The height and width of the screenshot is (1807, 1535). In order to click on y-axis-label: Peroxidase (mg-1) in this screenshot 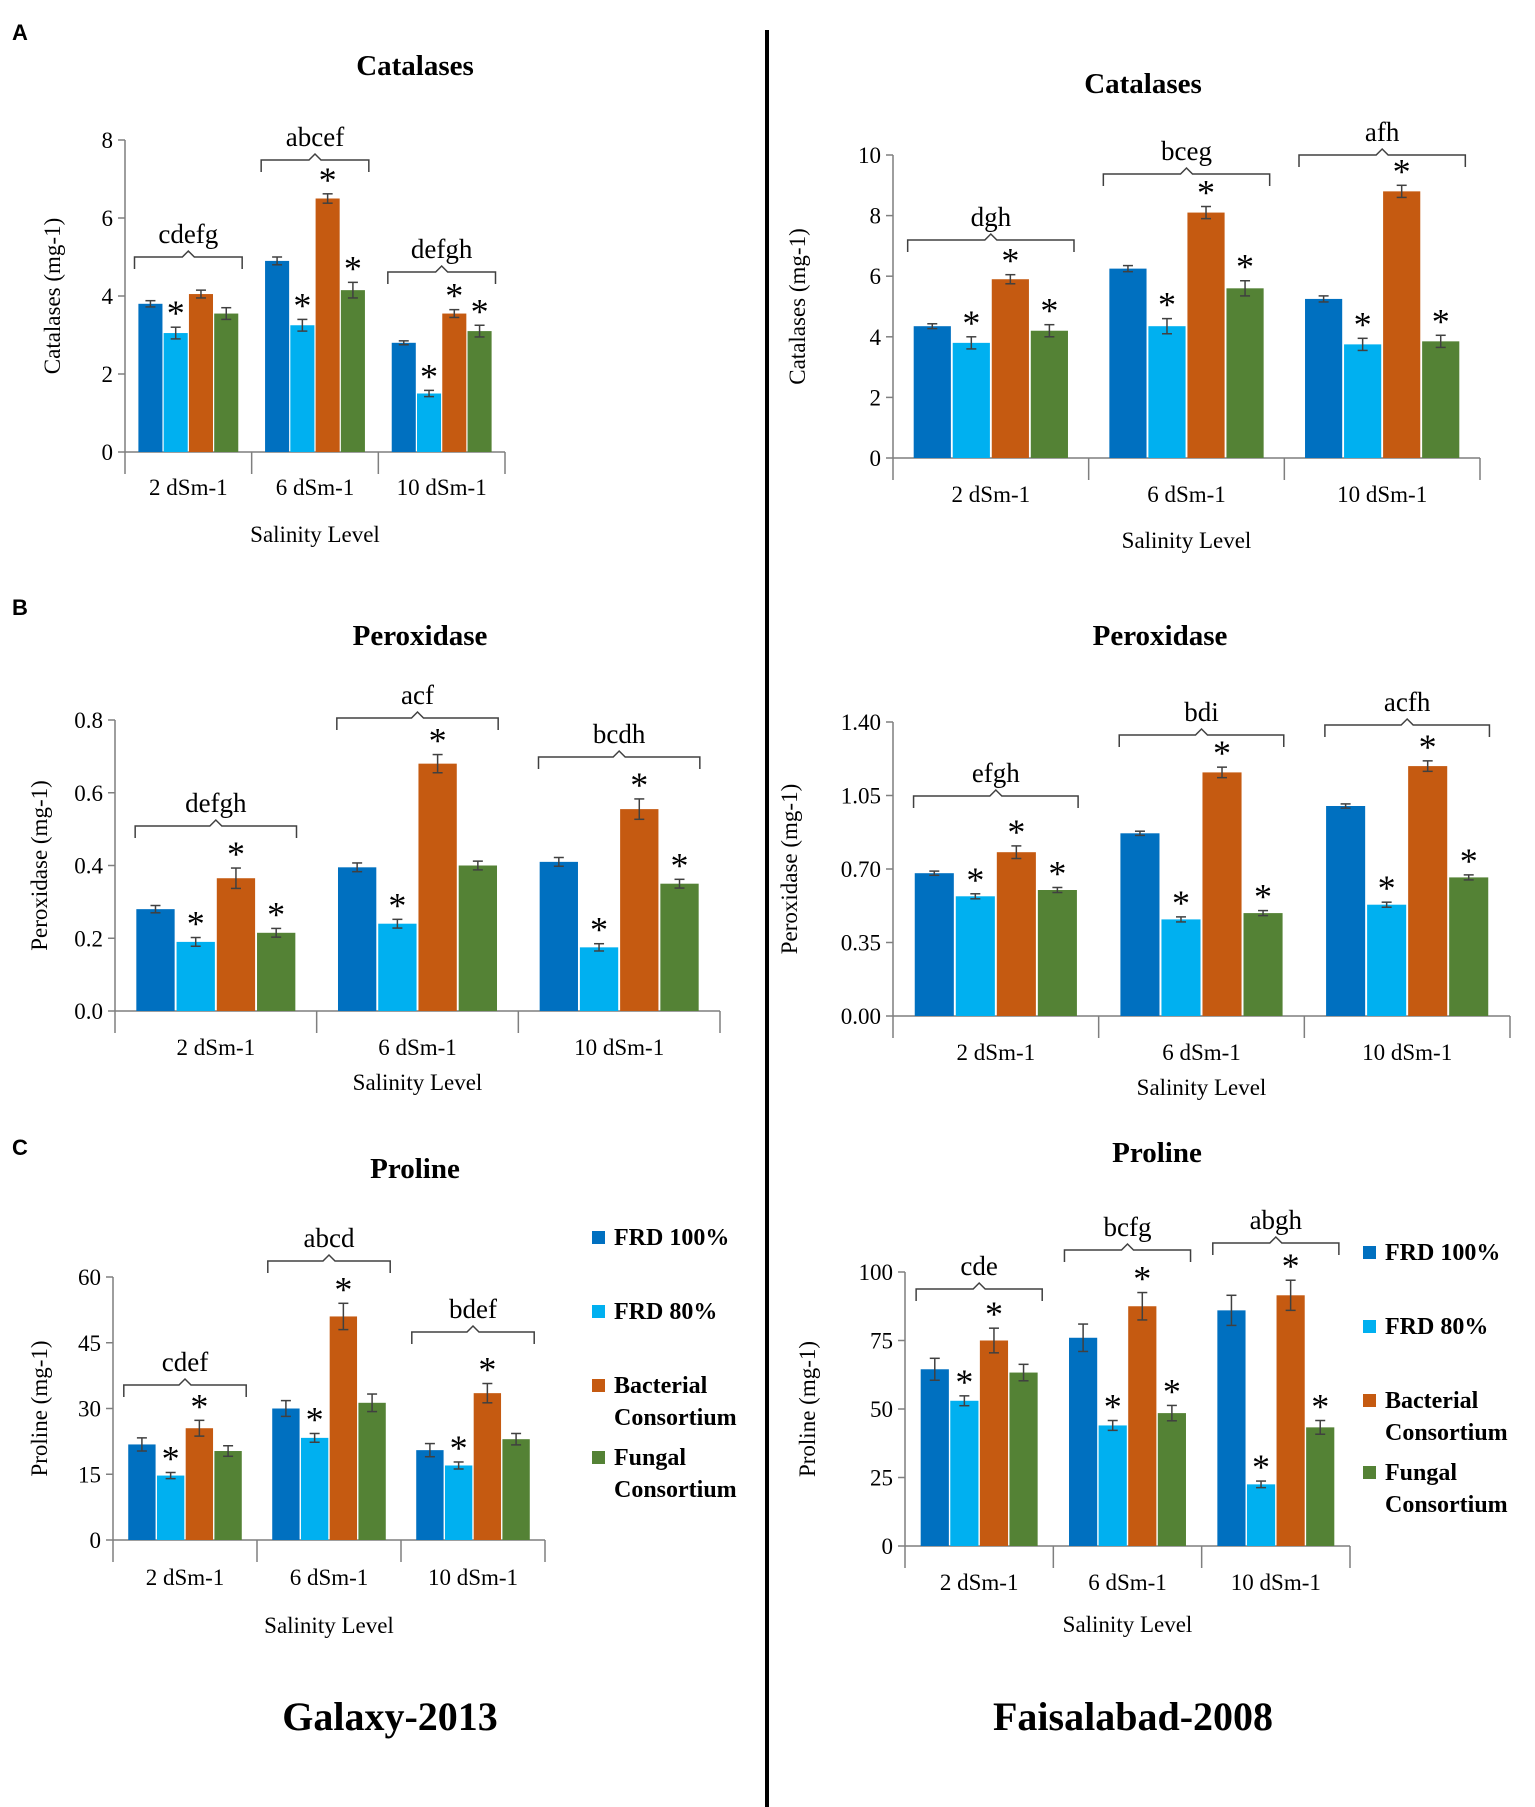, I will do `click(789, 869)`.